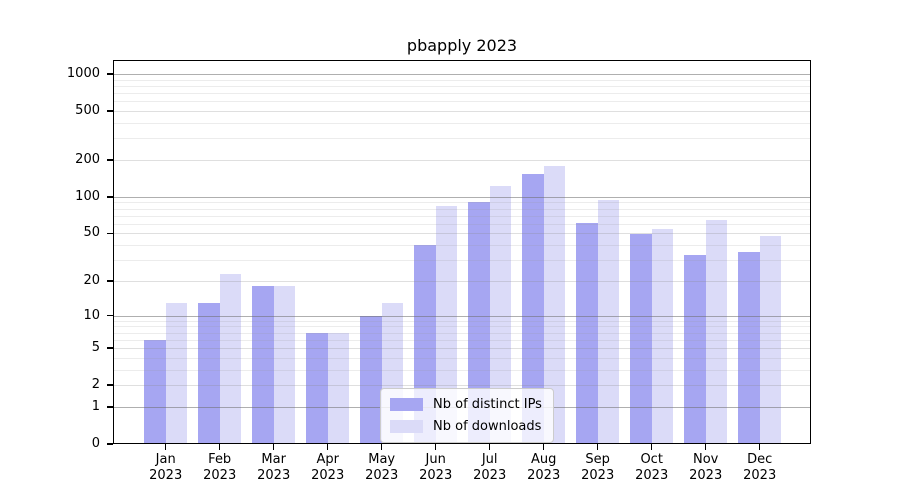 The image size is (900, 500). I want to click on y-tick-label: 100, so click(87, 196).